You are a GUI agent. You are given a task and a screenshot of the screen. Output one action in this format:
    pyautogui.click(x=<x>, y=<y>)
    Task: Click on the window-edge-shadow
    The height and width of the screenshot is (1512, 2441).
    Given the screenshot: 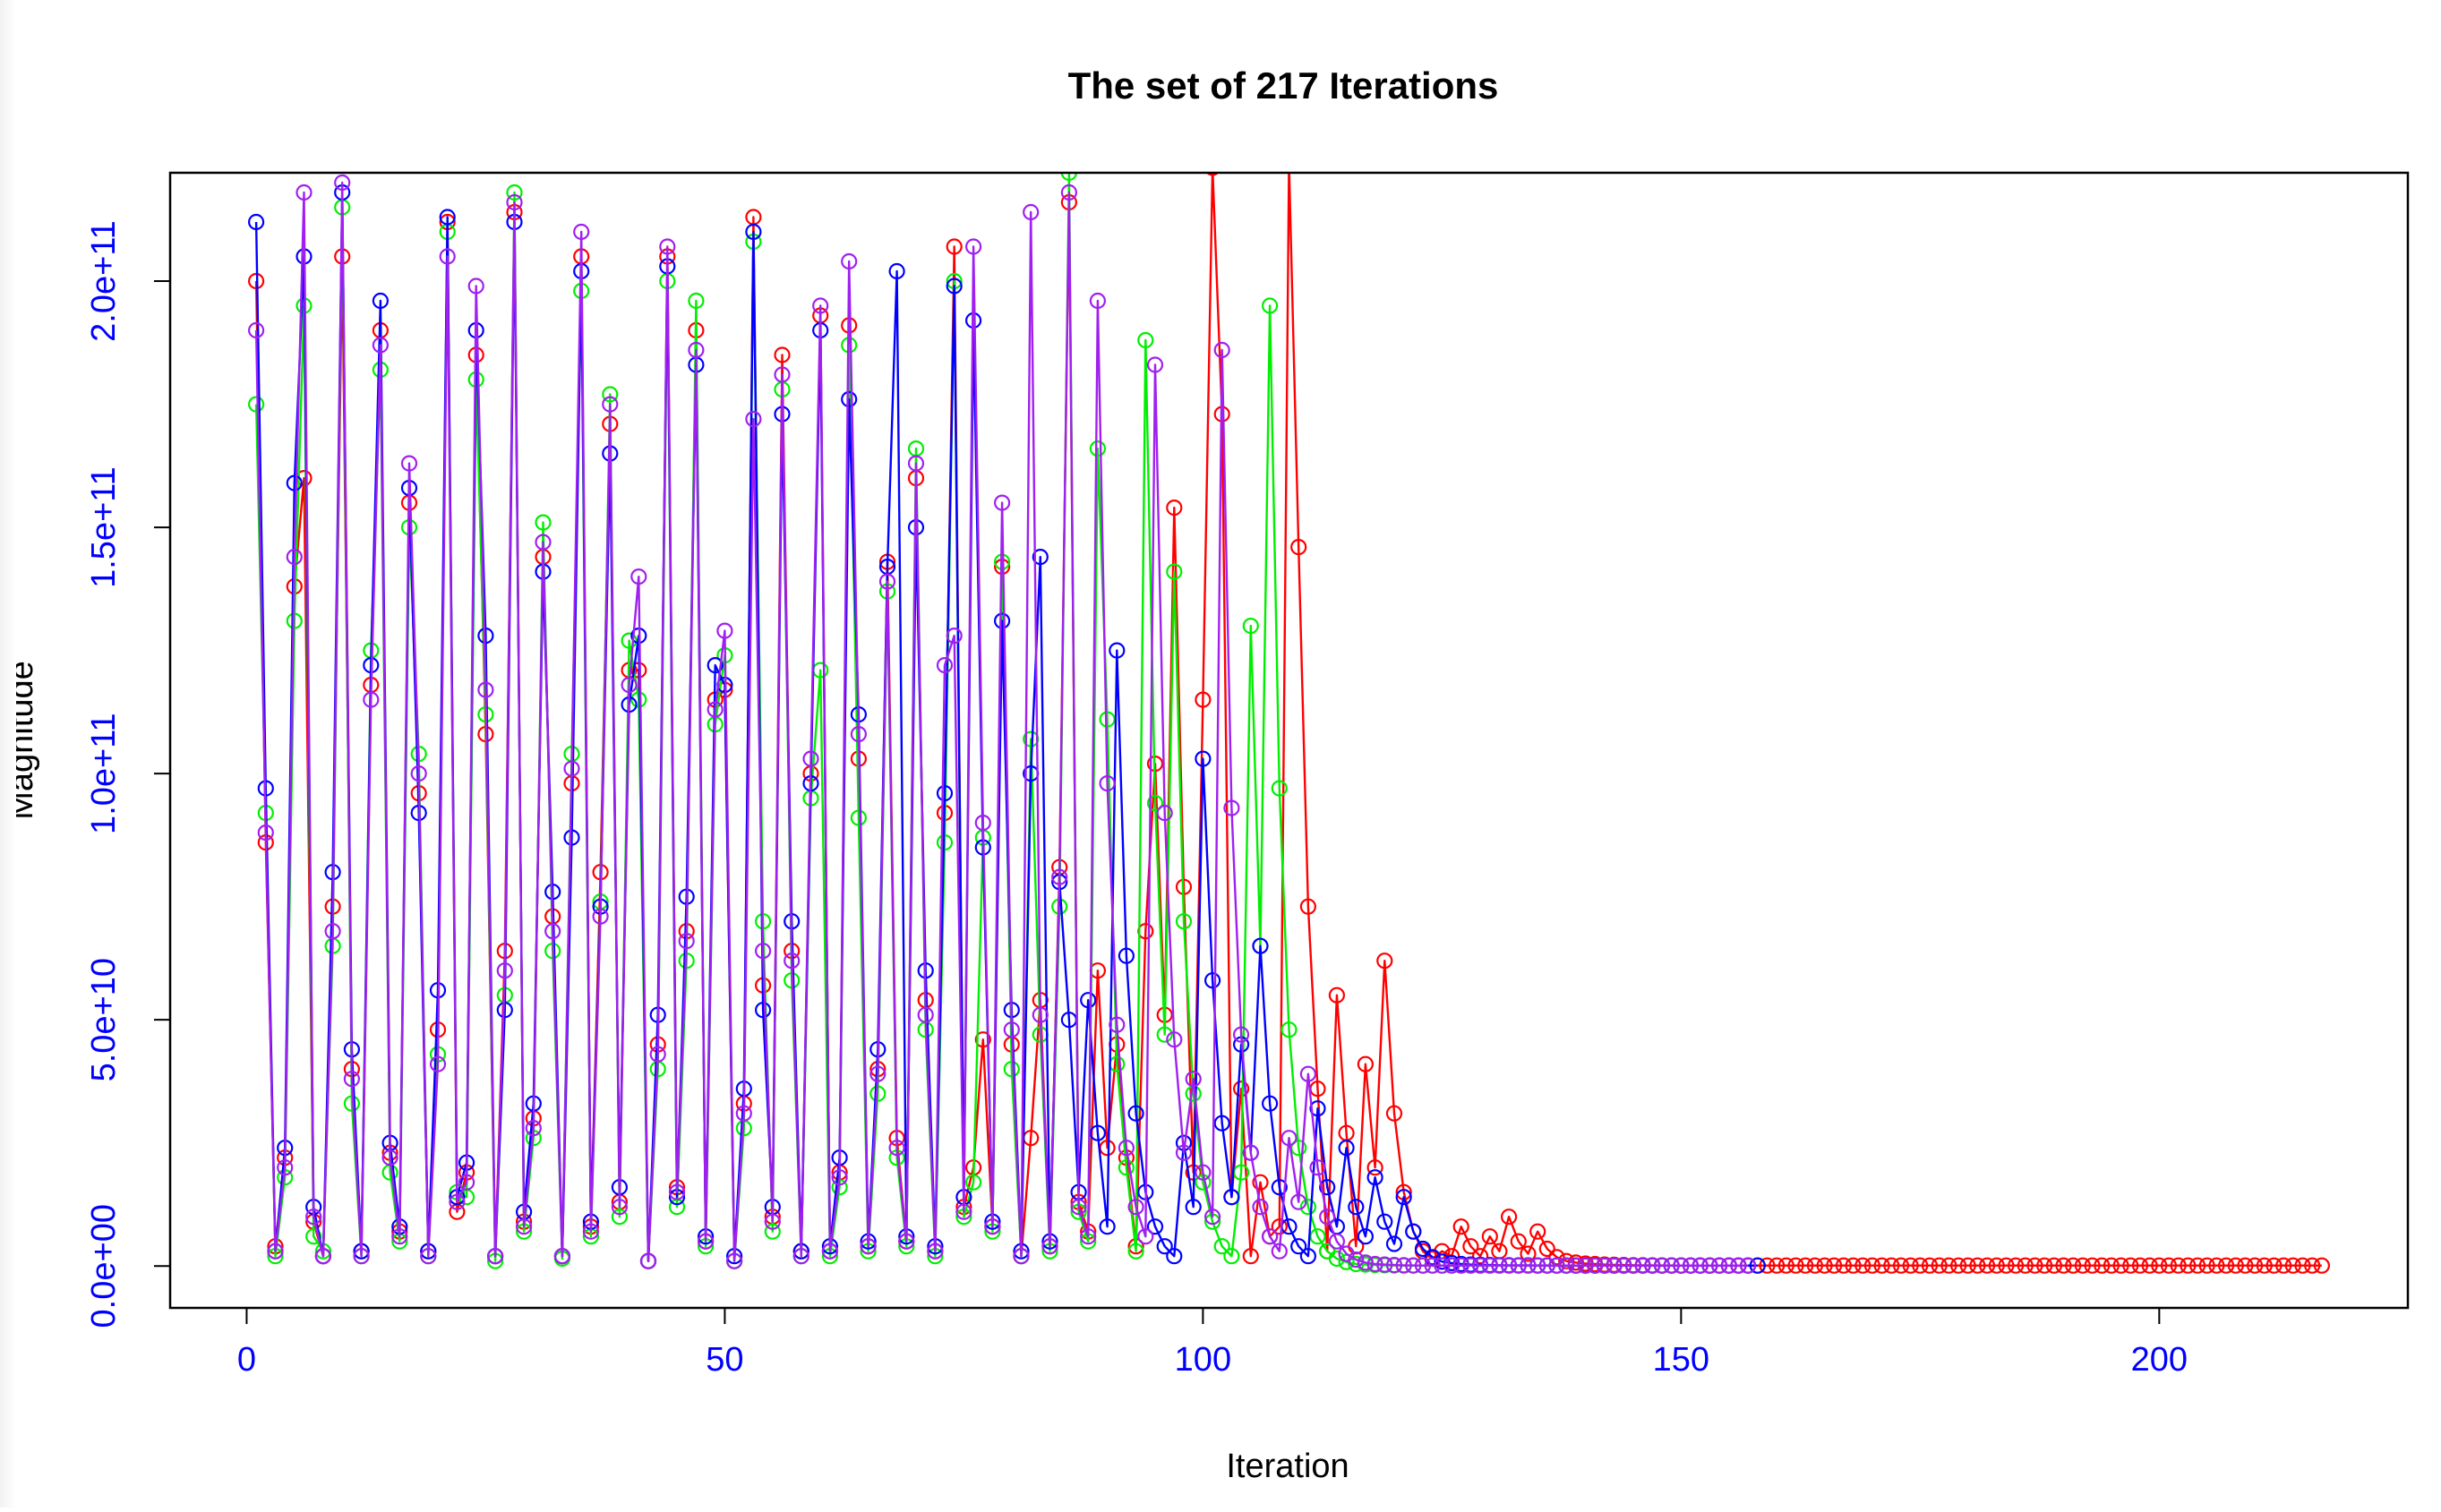 What is the action you would take?
    pyautogui.click(x=8, y=754)
    